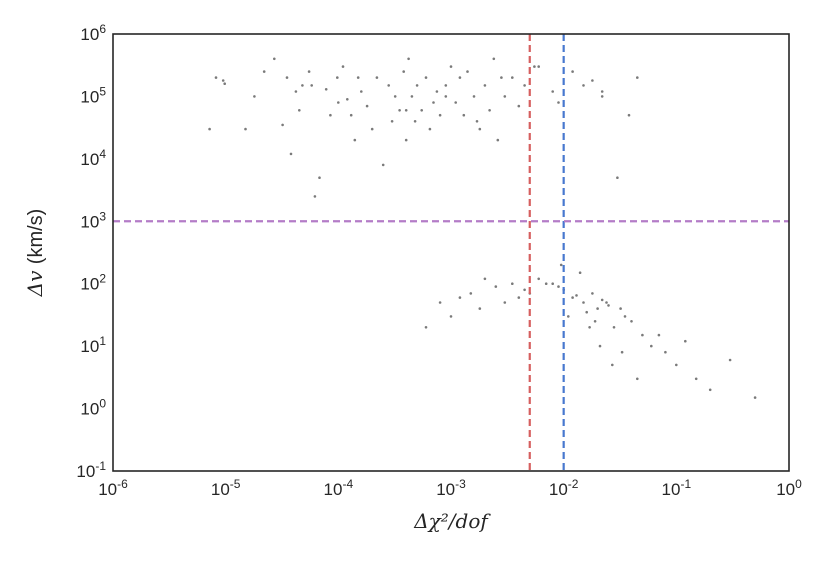 The image size is (830, 571). I want to click on x-tick-label: 10⁻¹, so click(677, 488).